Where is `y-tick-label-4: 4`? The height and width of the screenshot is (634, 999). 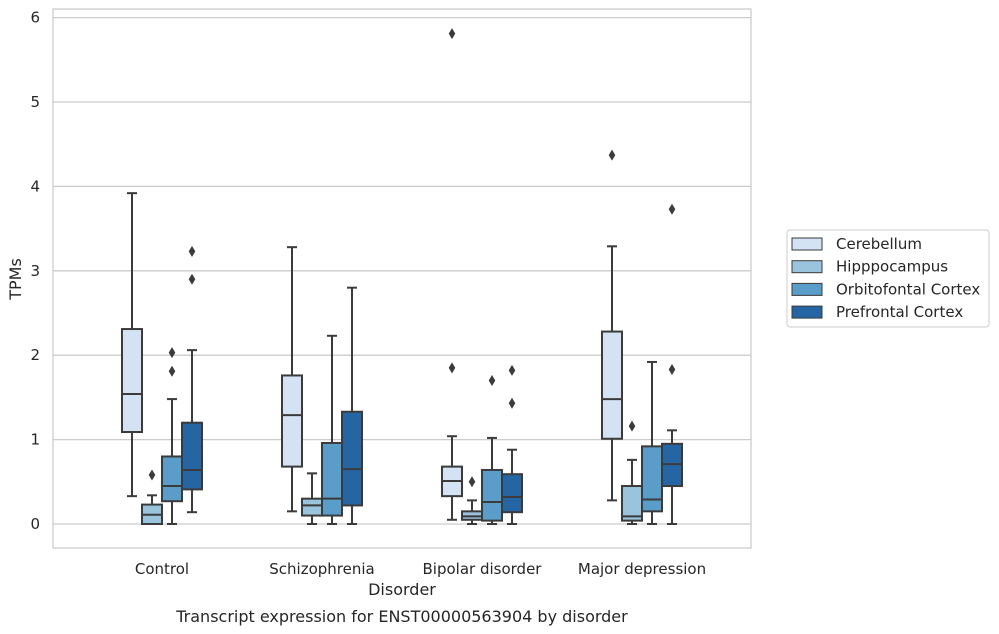 y-tick-label-4: 4 is located at coordinates (35, 186).